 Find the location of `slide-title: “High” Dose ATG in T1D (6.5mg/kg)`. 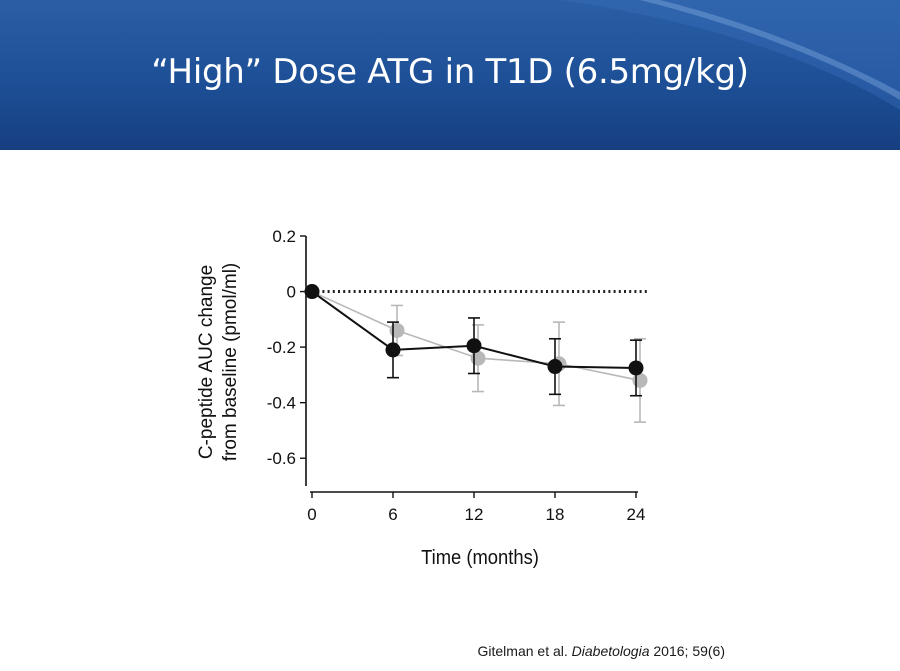

slide-title: “High” Dose ATG in T1D (6.5mg/kg) is located at coordinates (450, 72).